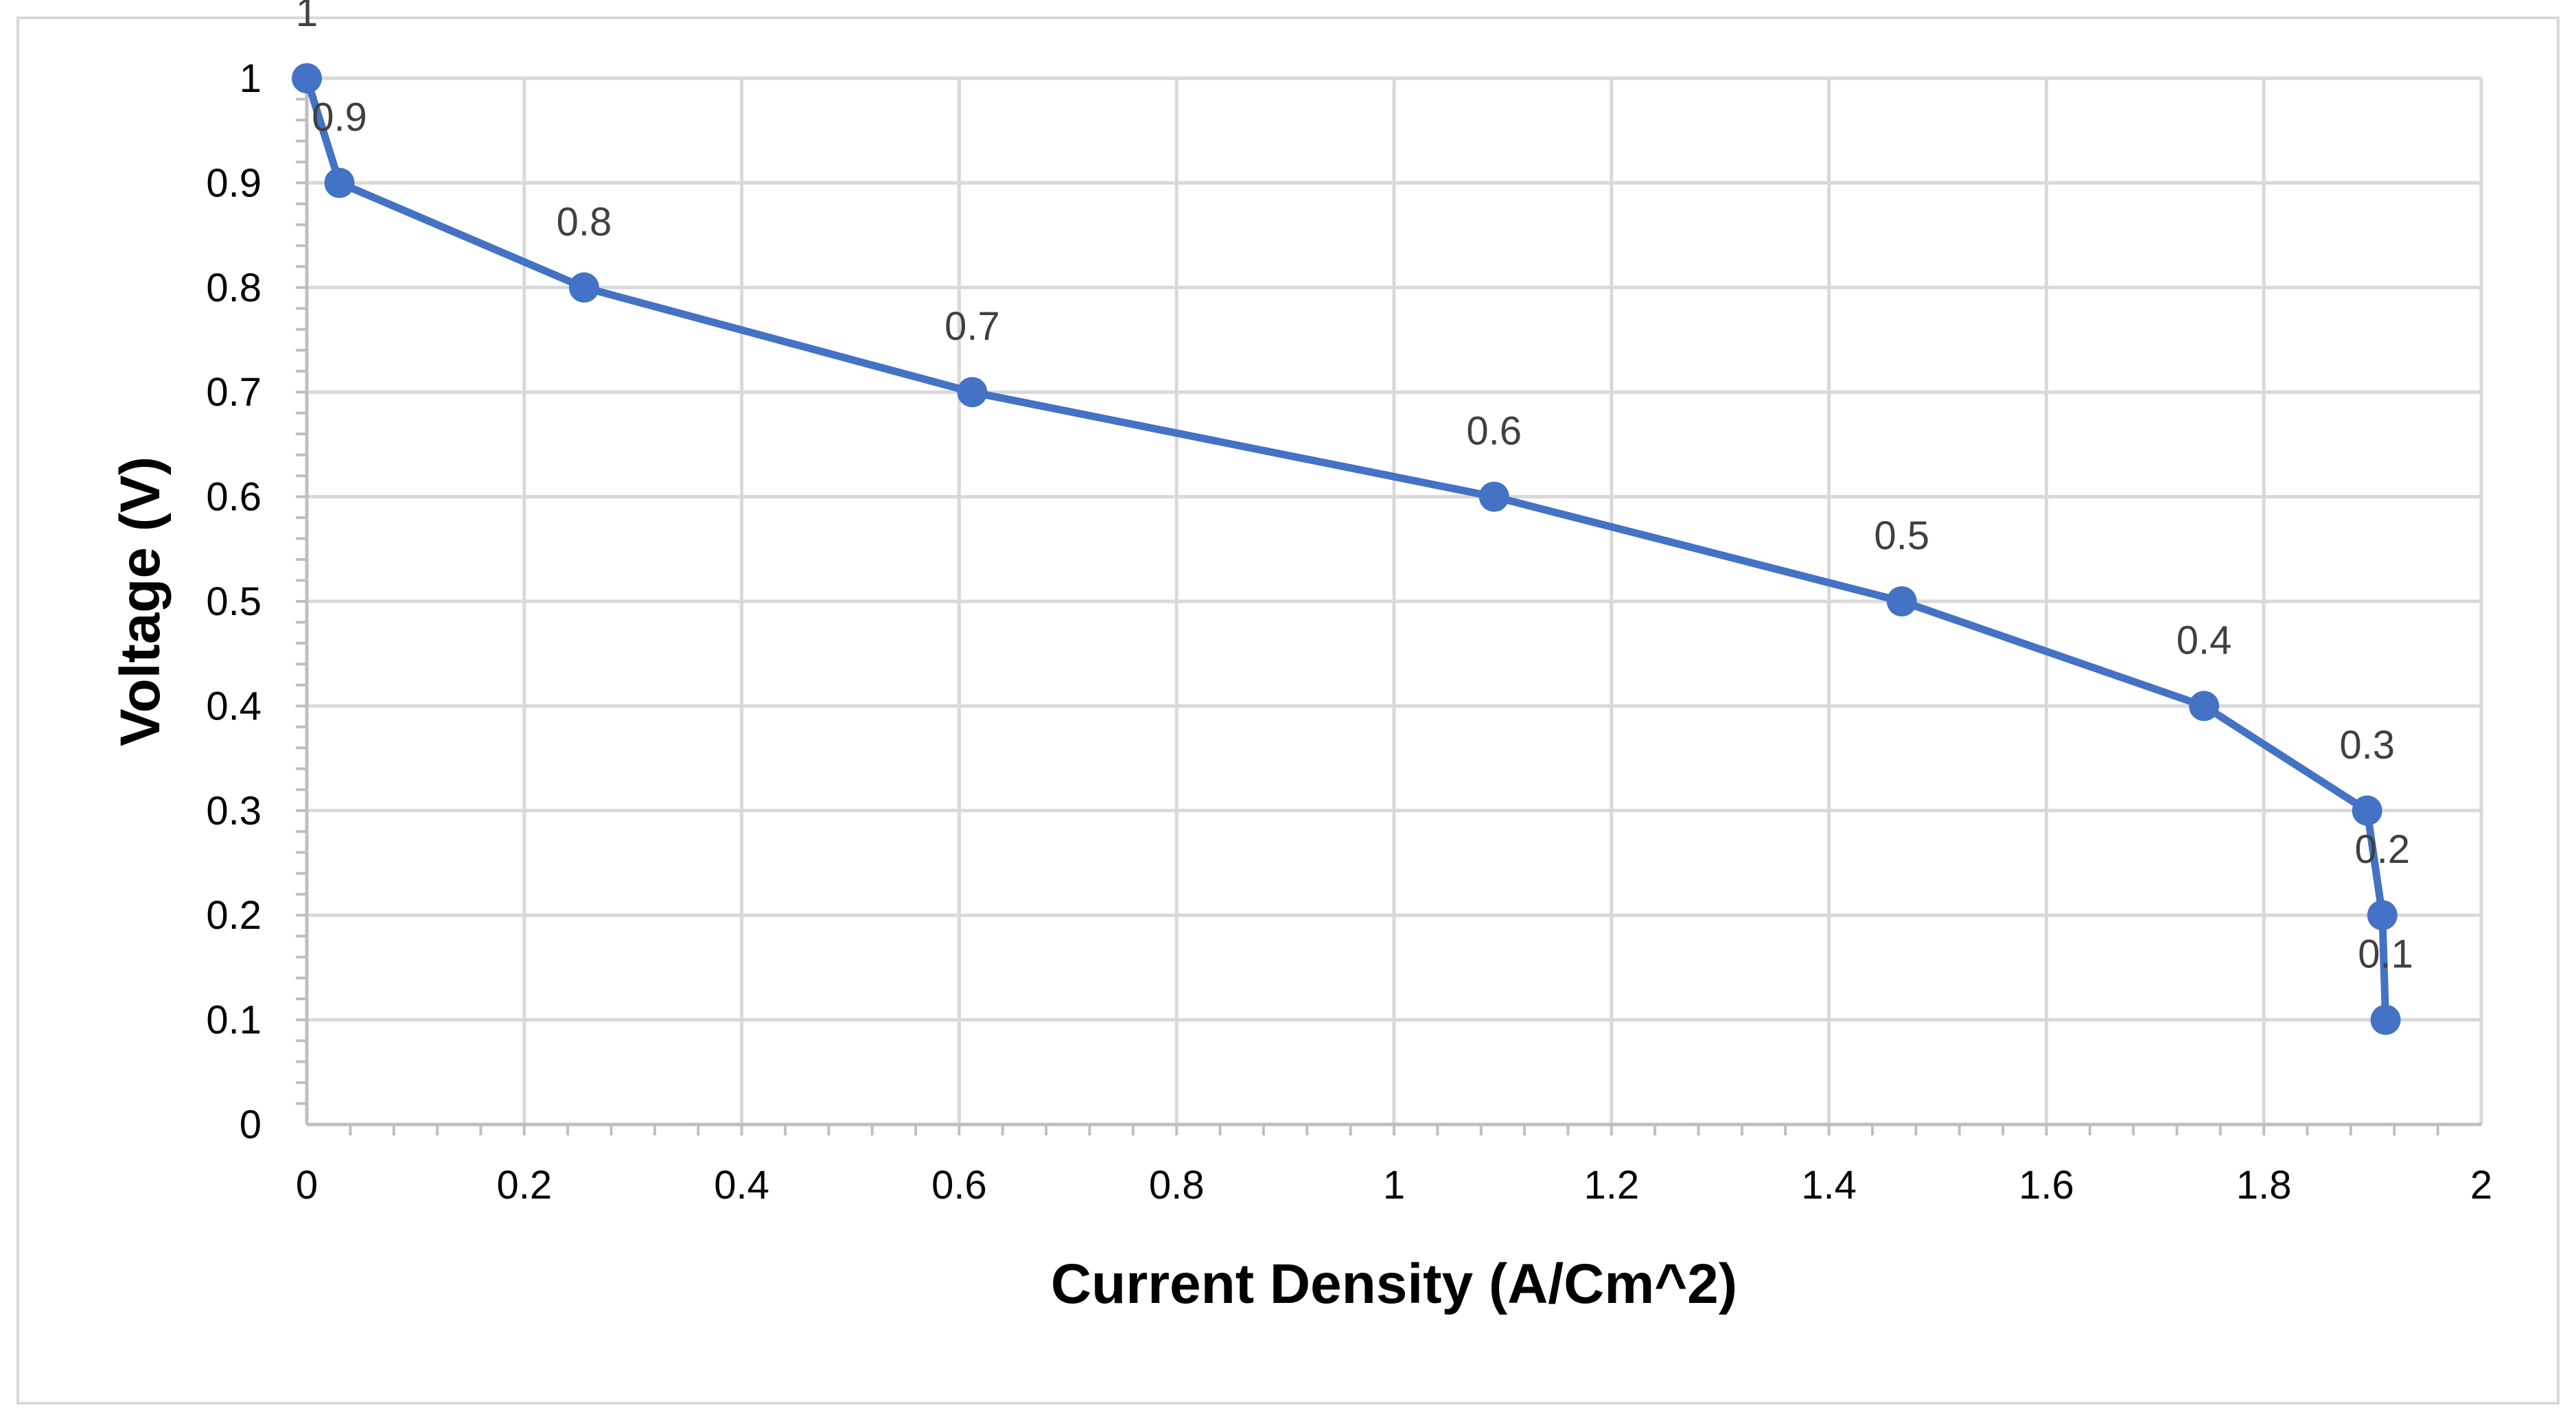 Image resolution: width=2576 pixels, height=1421 pixels. What do you see at coordinates (1177, 1185) in the screenshot?
I see `x-tick-label: 0.8` at bounding box center [1177, 1185].